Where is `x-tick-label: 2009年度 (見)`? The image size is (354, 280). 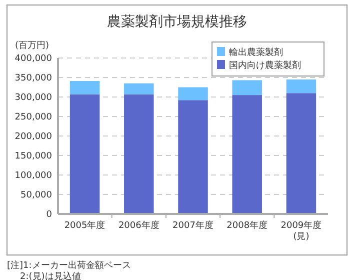
x-tick-label: 2009年度 (見) is located at coordinates (301, 231).